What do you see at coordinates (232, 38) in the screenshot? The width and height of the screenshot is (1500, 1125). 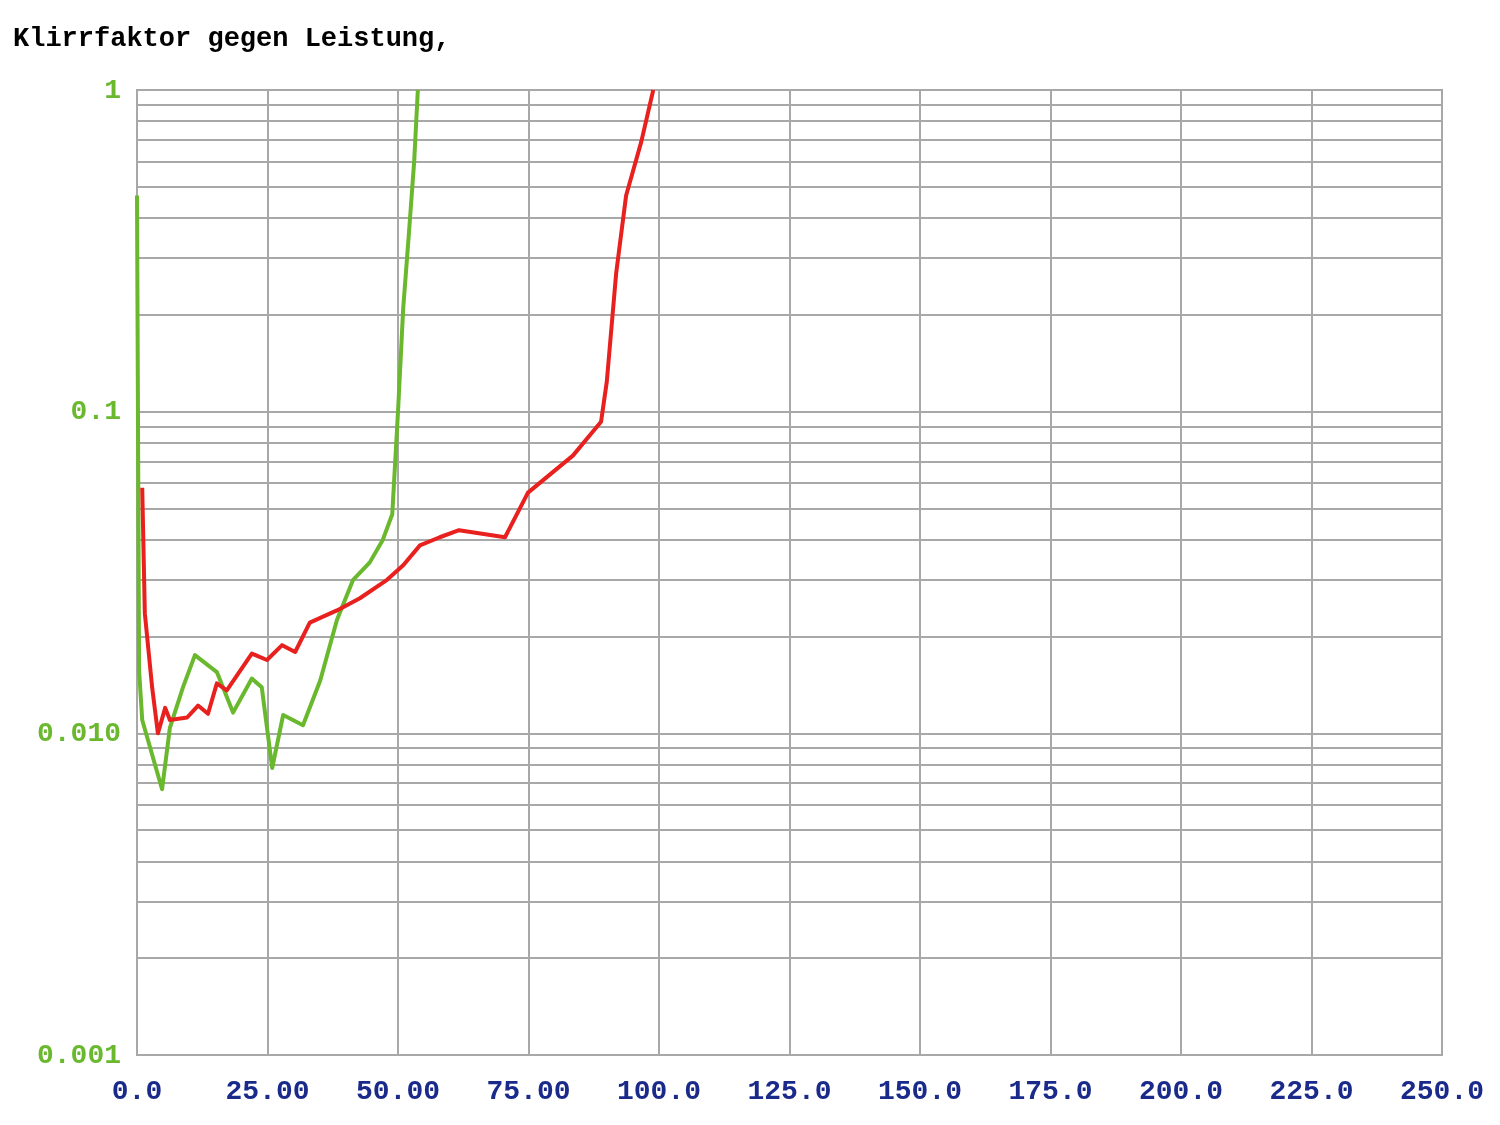 I see `chart-title: Klirrfaktor gegen Leistung,` at bounding box center [232, 38].